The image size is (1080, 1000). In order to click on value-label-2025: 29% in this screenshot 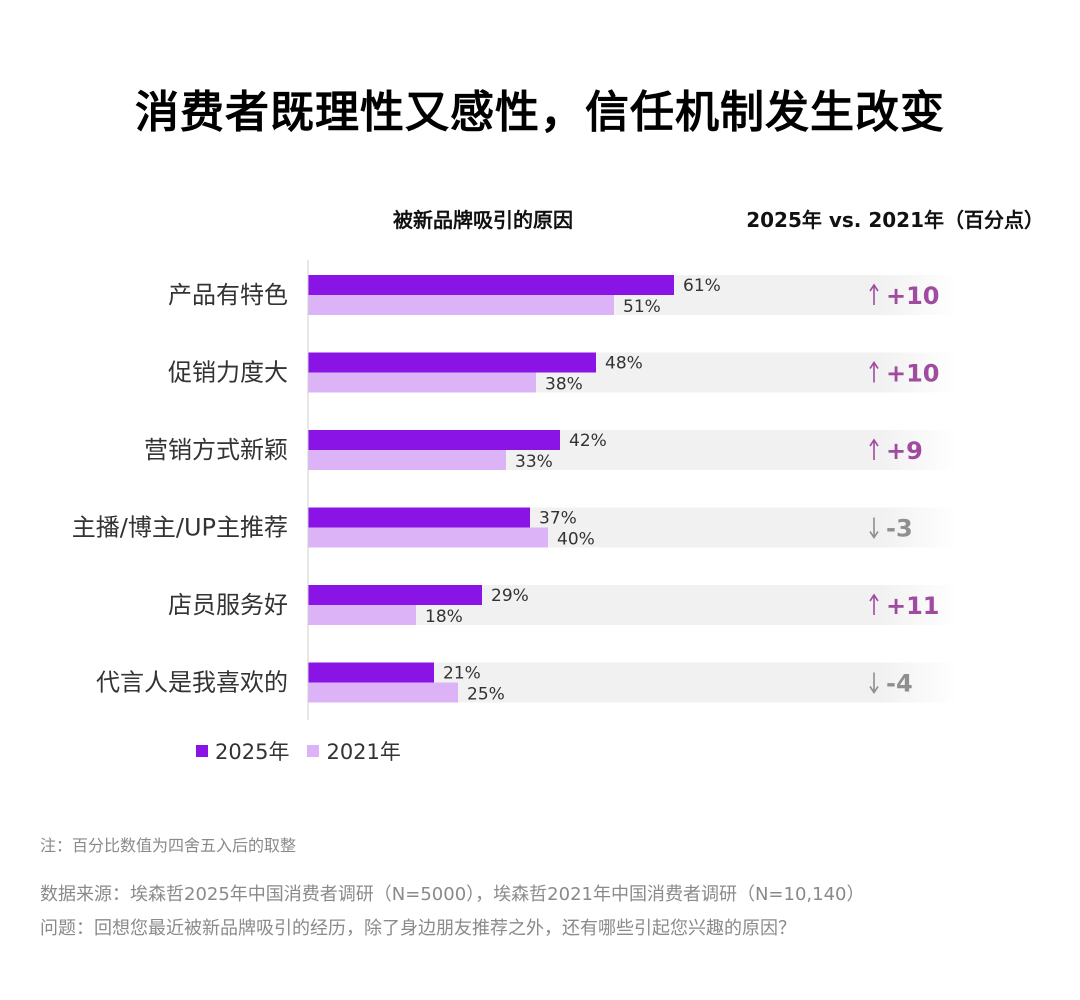, I will do `click(510, 596)`.